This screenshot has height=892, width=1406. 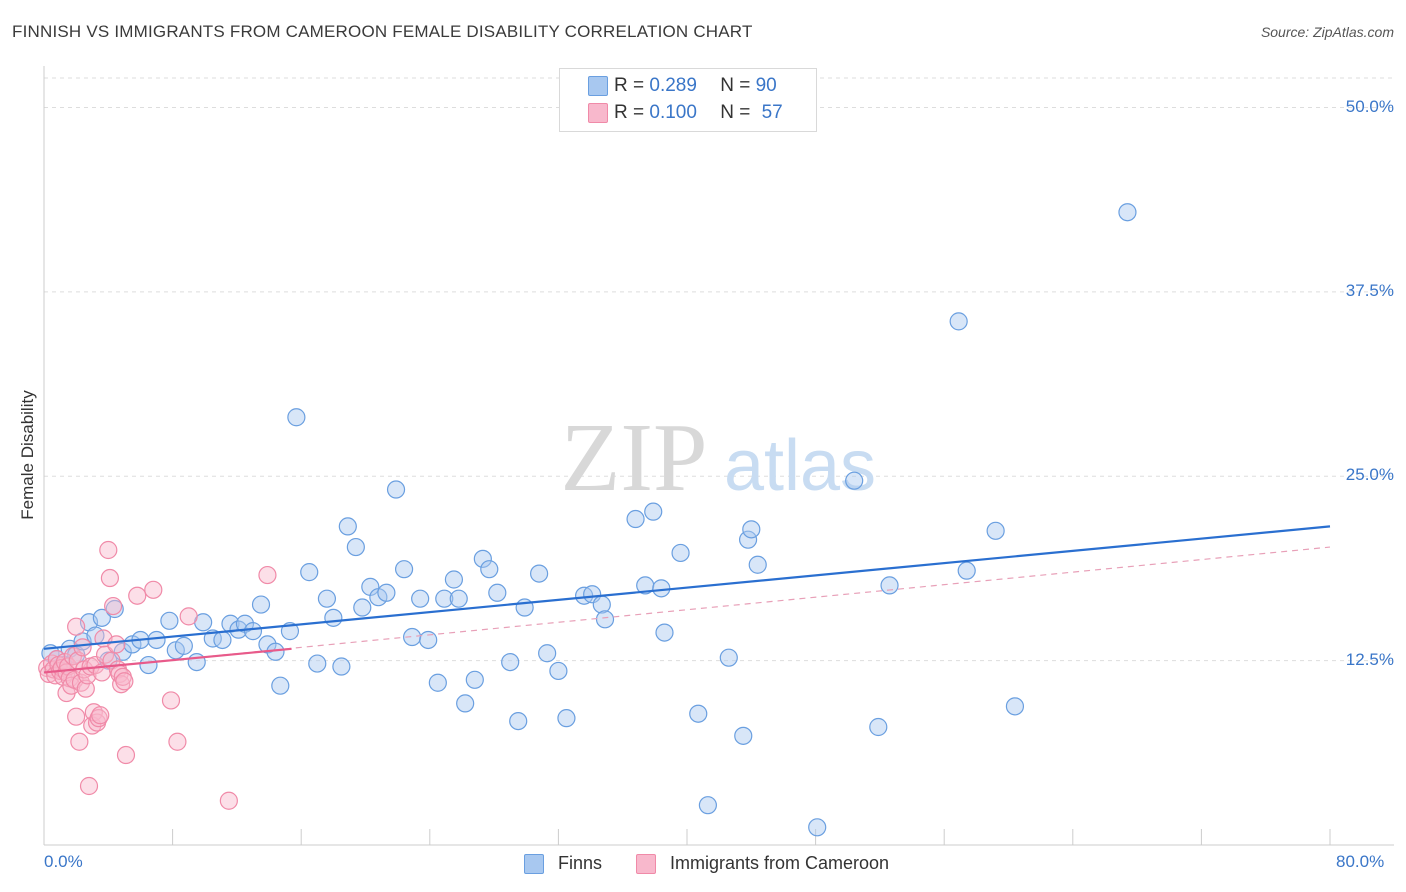 What do you see at coordinates (63, 861) in the screenshot?
I see `x-tick-label-min: 0.0%` at bounding box center [63, 861].